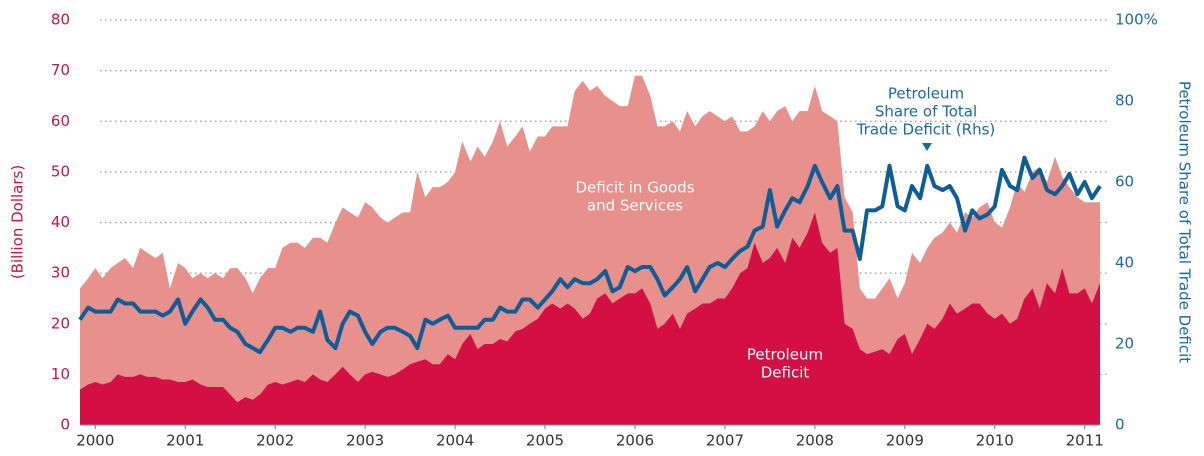 The width and height of the screenshot is (1204, 456). I want to click on annotation: Trade Deficit (Rhs), so click(926, 130).